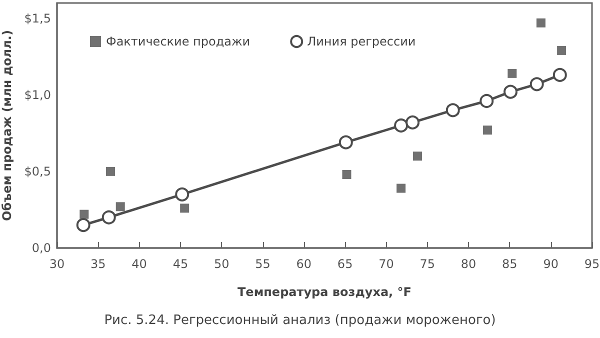 The height and width of the screenshot is (338, 600). What do you see at coordinates (550, 264) in the screenshot?
I see `x-tick-label: 90` at bounding box center [550, 264].